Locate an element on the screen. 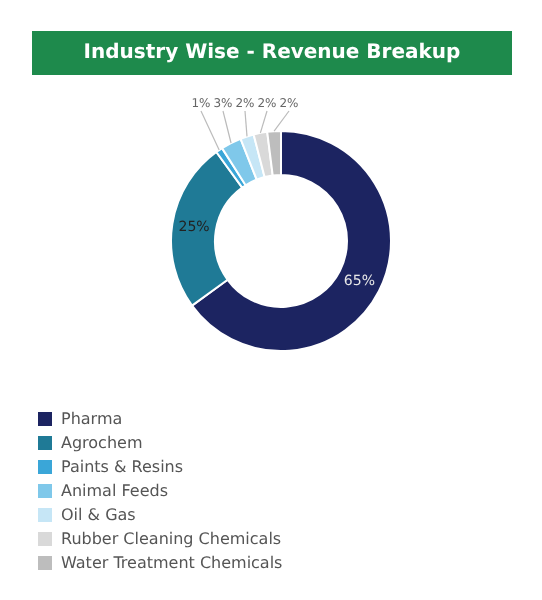  legend-label: Agrochem is located at coordinates (102, 443).